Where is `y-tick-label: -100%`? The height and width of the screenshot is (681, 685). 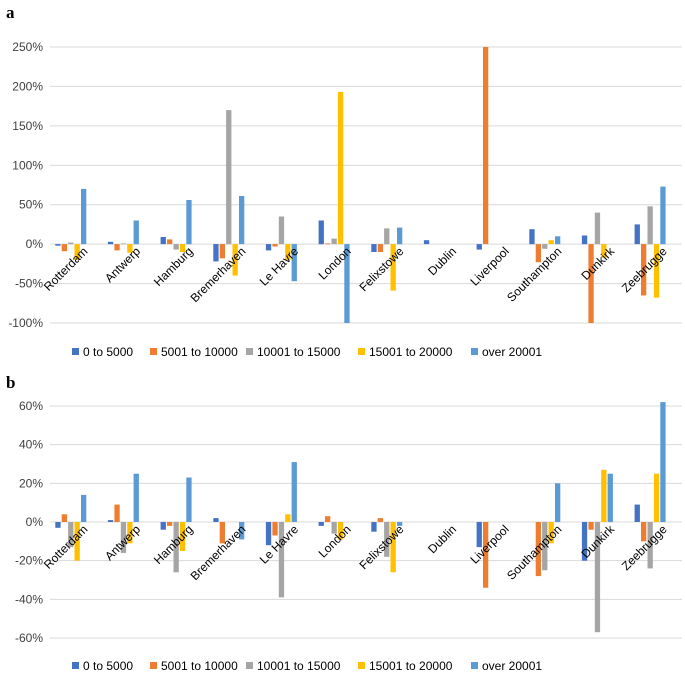
y-tick-label: -100% is located at coordinates (25, 323).